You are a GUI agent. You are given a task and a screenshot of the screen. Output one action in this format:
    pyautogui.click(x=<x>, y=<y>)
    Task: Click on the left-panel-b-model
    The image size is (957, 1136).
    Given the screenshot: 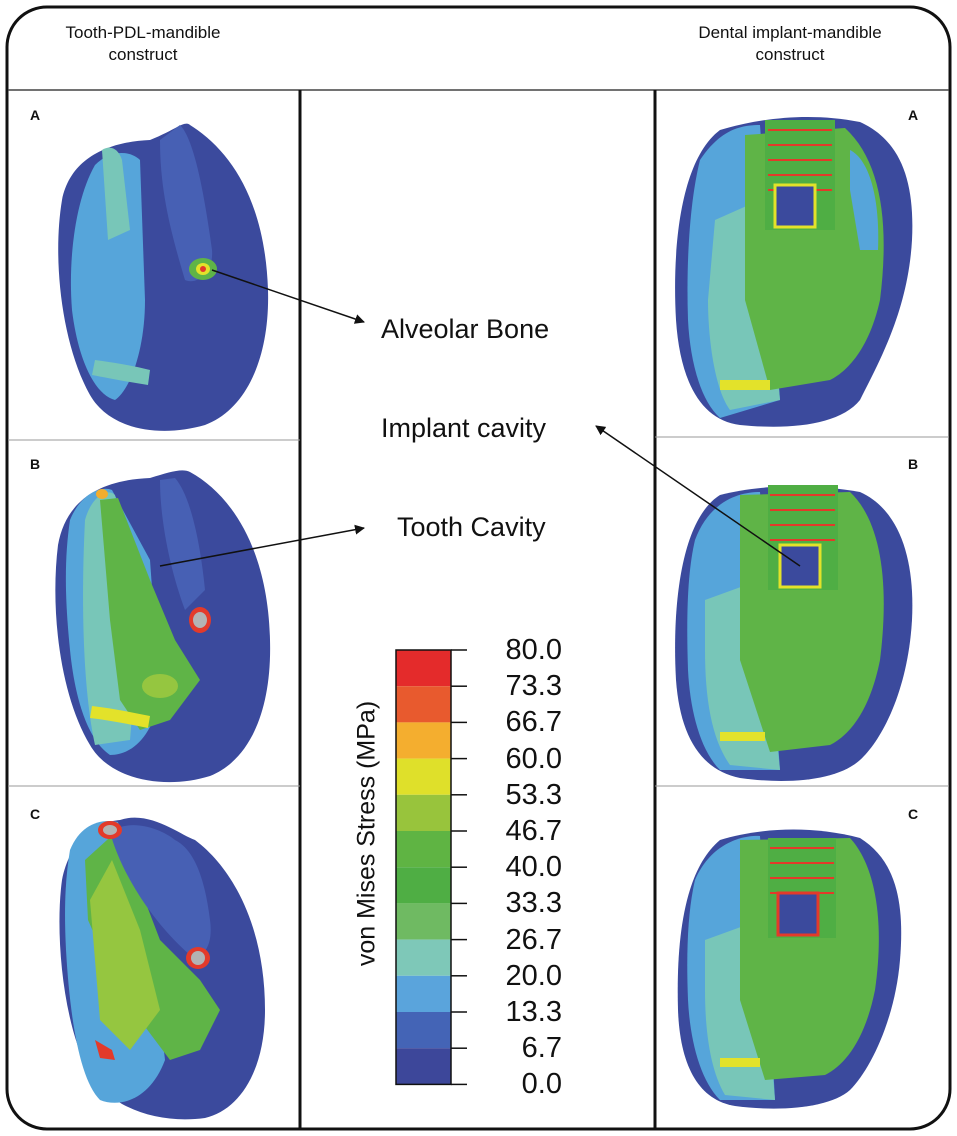 What is the action you would take?
    pyautogui.click(x=163, y=626)
    